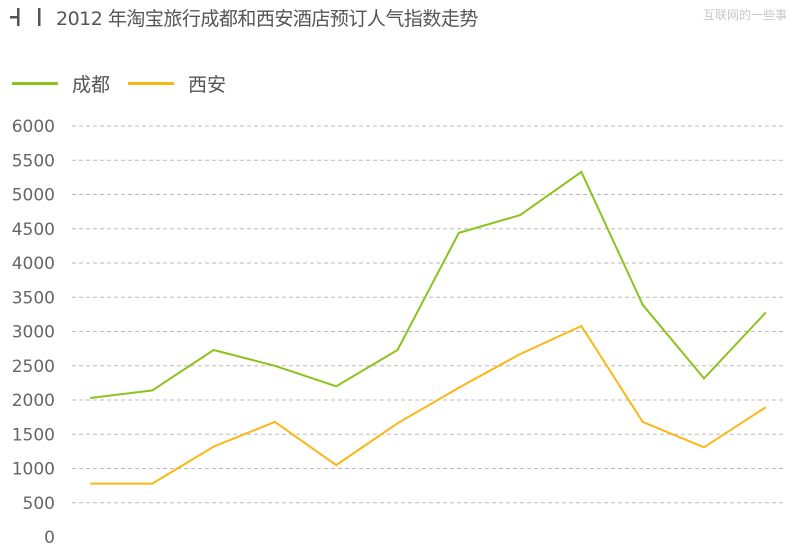 The width and height of the screenshot is (793, 557). Describe the element at coordinates (33, 230) in the screenshot. I see `y-tick-label: 4500` at that location.